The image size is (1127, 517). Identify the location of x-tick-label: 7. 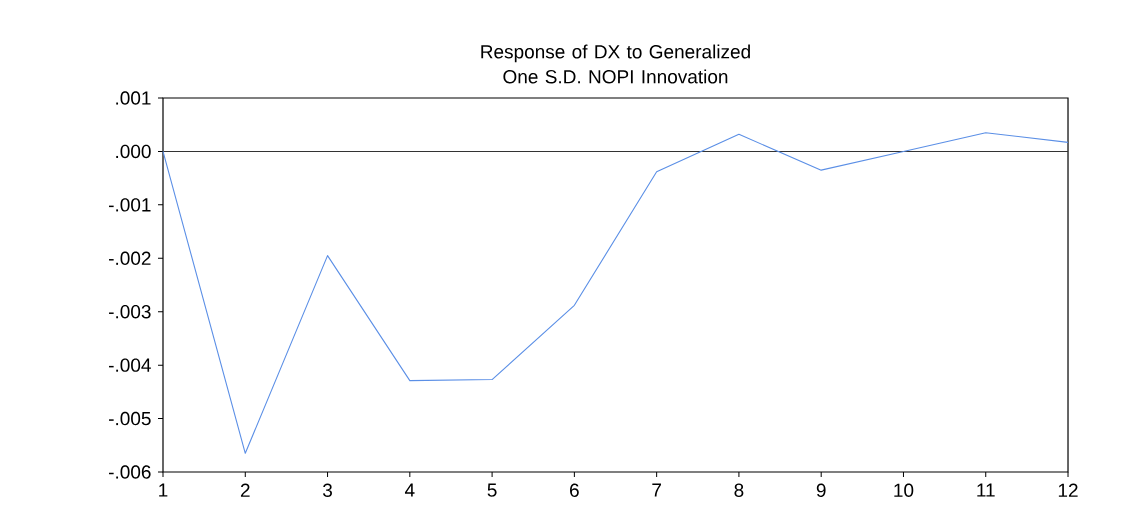
(656, 490).